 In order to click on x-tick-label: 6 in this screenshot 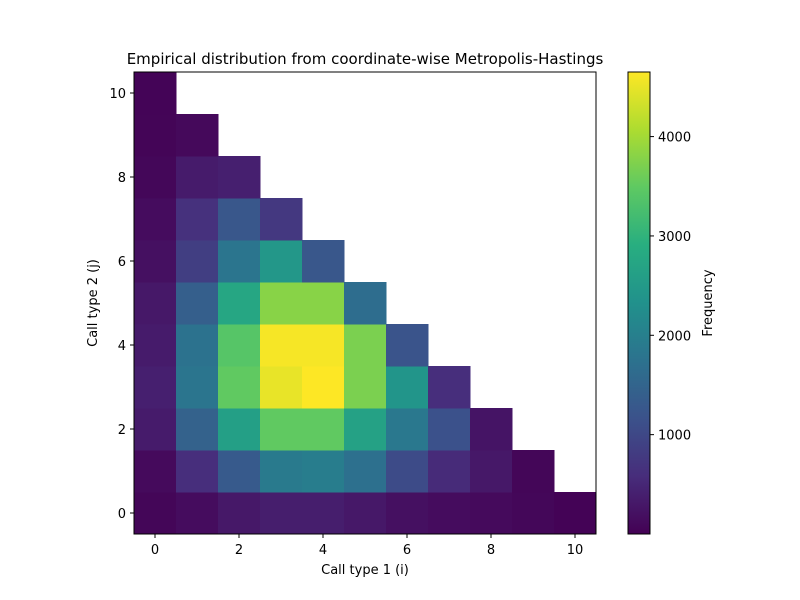, I will do `click(407, 550)`.